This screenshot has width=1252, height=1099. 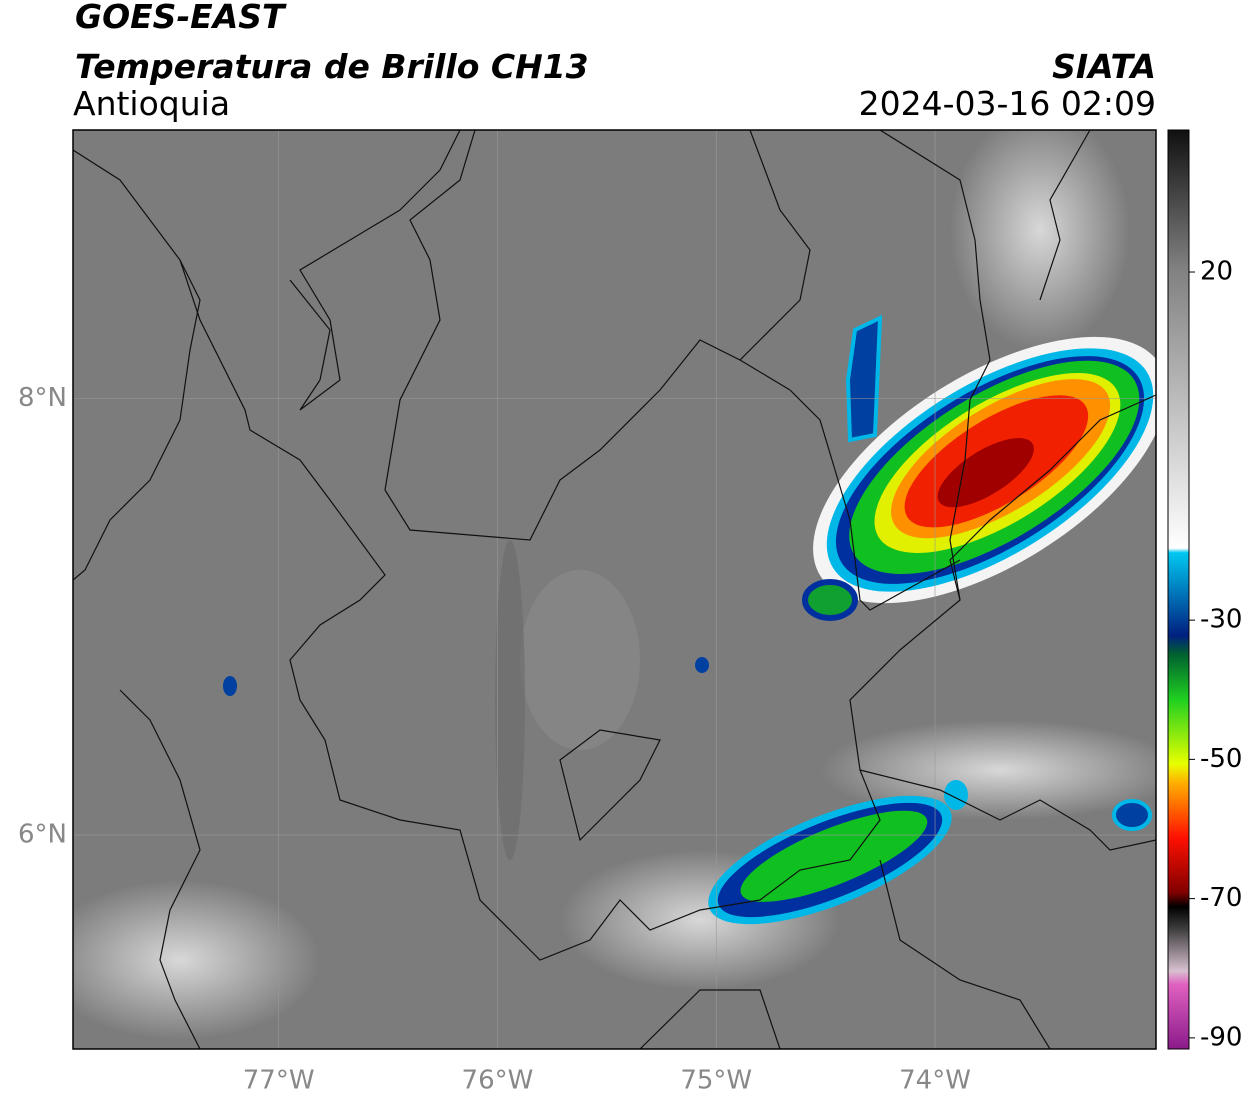 What do you see at coordinates (1221, 759) in the screenshot?
I see `colorbar-tick-label: -50` at bounding box center [1221, 759].